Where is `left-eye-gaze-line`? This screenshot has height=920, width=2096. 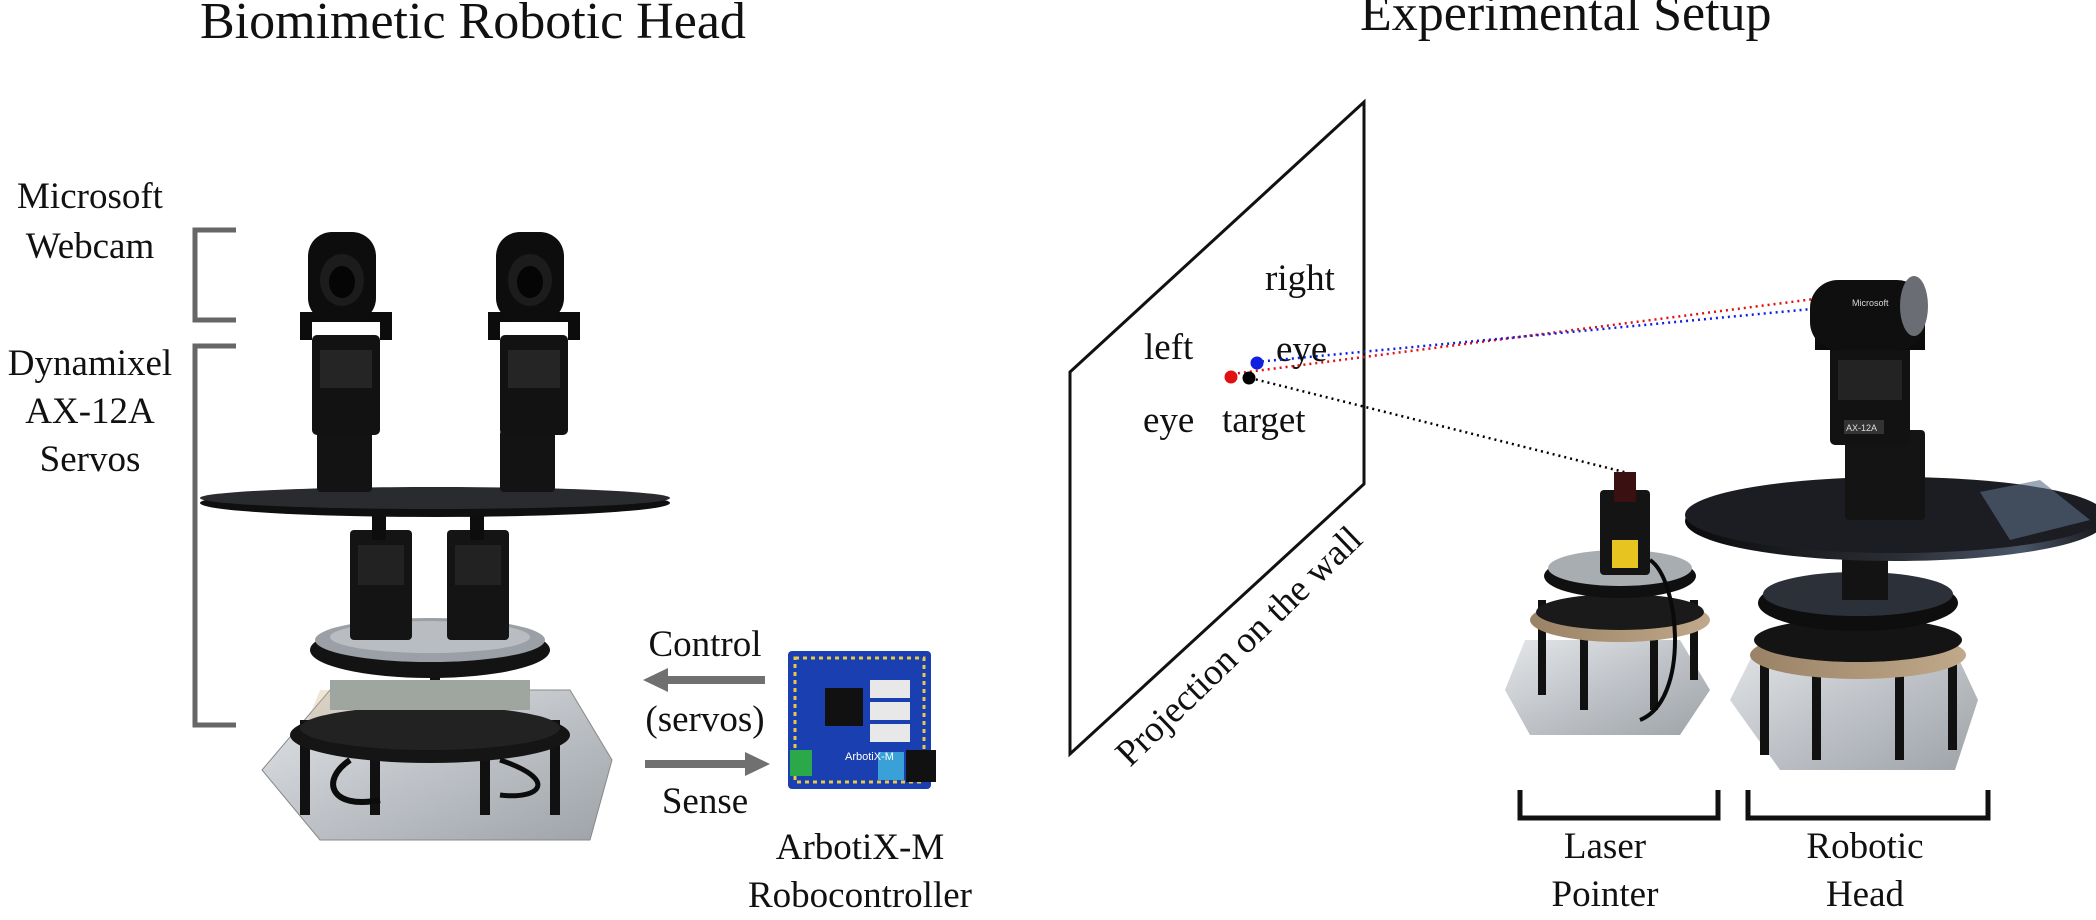 left-eye-gaze-line is located at coordinates (1527, 336).